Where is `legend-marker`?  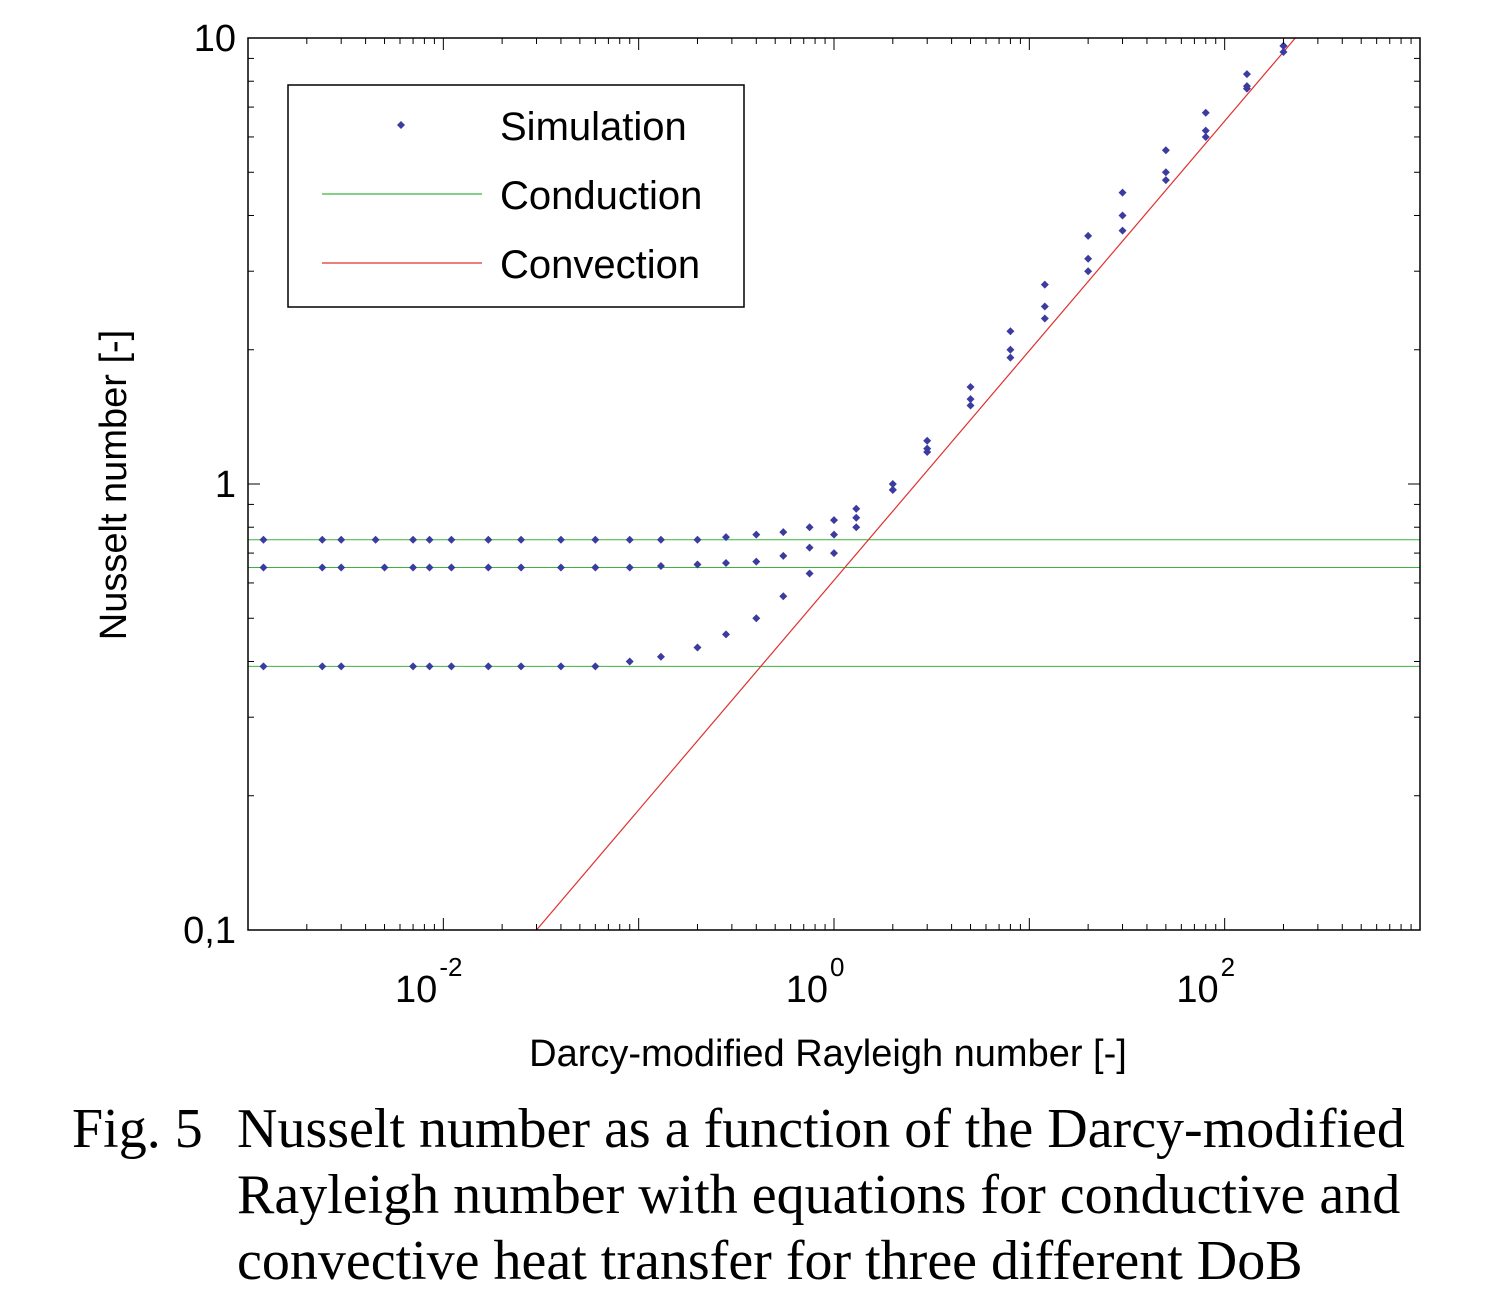 legend-marker is located at coordinates (401, 125).